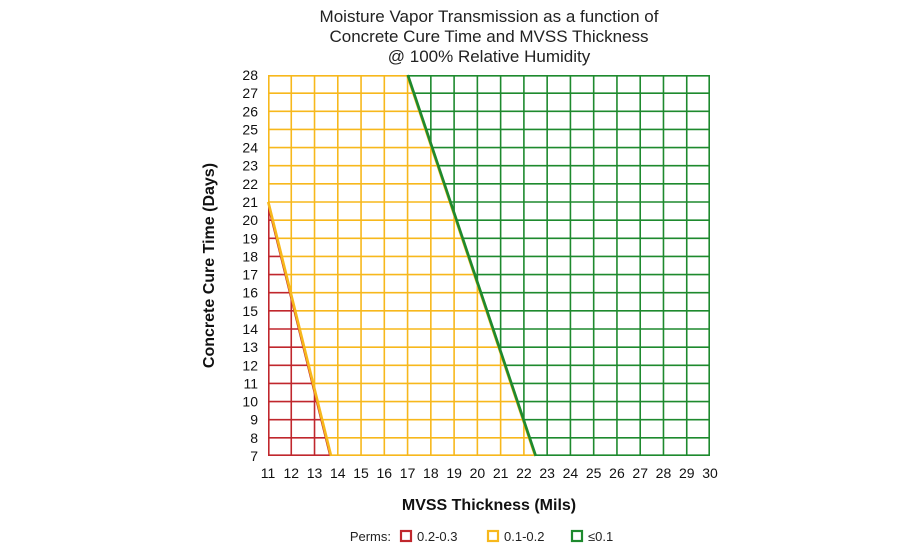 Image resolution: width=900 pixels, height=550 pixels. I want to click on x-tick-labels: 11 12 13 14 15 16 17 18 19 20 21 22 23 24 25 26 27 28 29 30, so click(489, 473).